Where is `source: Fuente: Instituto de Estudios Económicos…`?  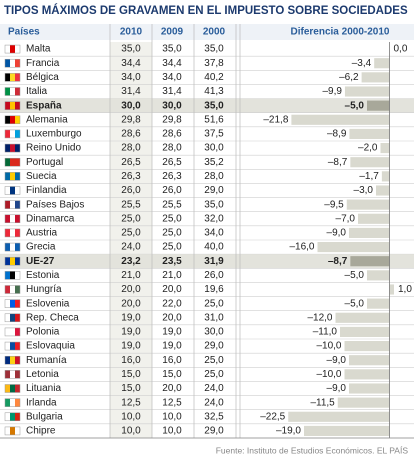
source: Fuente: Instituto de Estudios Económicos… is located at coordinates (312, 450).